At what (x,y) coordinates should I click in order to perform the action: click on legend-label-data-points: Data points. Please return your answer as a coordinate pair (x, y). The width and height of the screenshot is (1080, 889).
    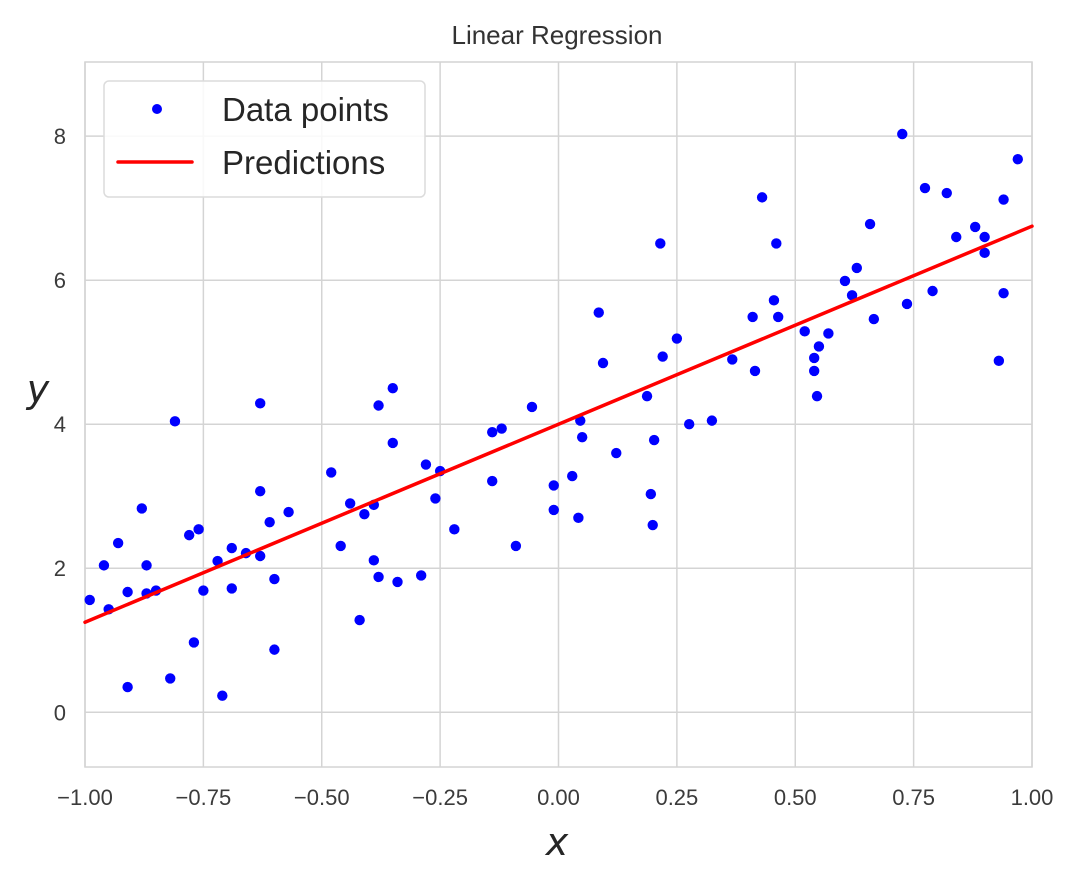
    Looking at the image, I should click on (305, 109).